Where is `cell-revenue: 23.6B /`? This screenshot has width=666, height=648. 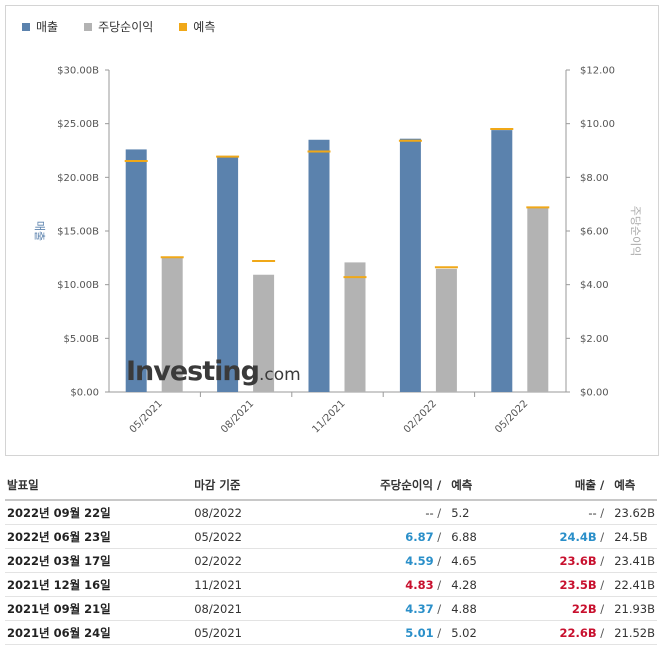 cell-revenue: 23.6B / is located at coordinates (559, 560).